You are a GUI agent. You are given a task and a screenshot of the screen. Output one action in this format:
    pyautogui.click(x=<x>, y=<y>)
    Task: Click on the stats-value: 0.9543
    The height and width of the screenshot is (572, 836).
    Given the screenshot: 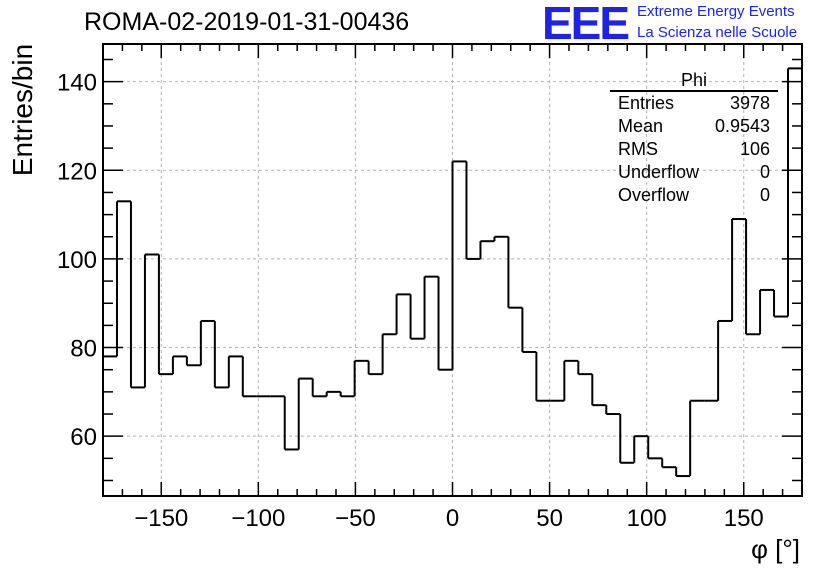 What is the action you would take?
    pyautogui.click(x=742, y=126)
    